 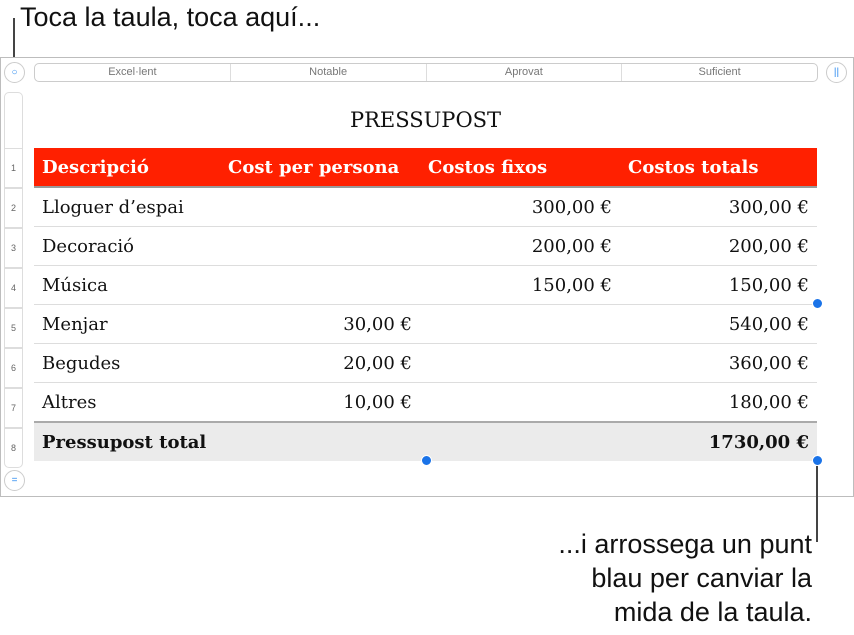 I want to click on cell: 540,00 €, so click(x=718, y=324).